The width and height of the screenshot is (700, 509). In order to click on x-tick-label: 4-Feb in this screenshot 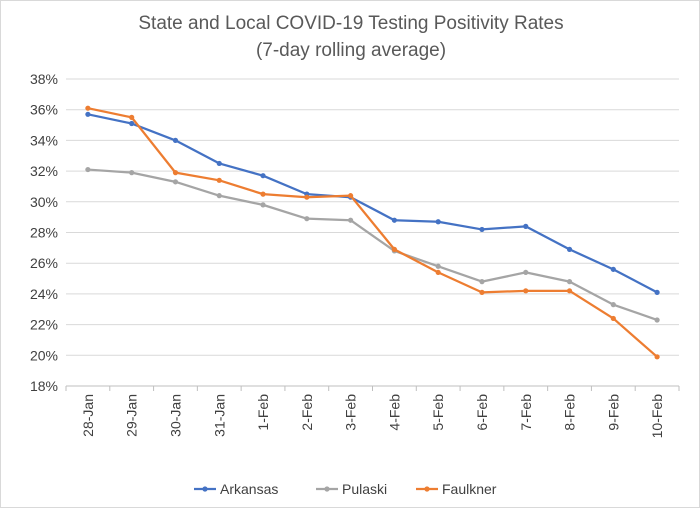, I will do `click(394, 412)`.